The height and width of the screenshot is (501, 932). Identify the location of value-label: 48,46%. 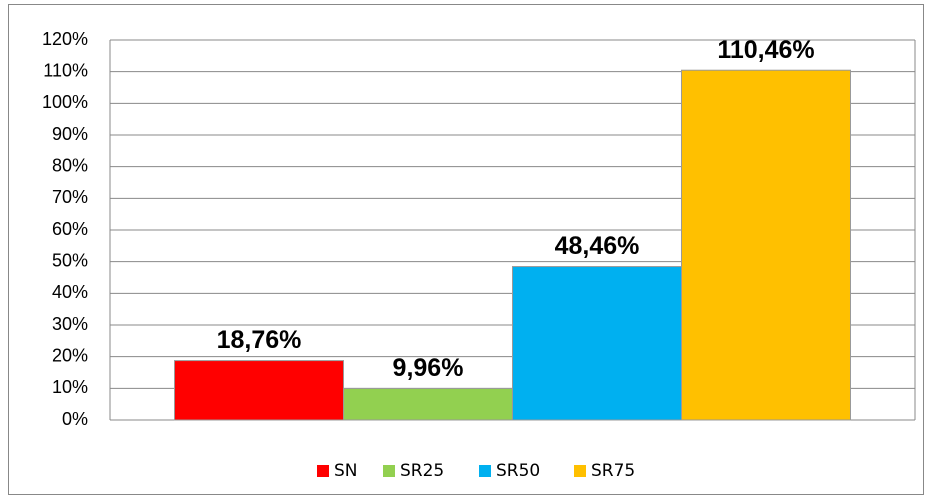
(597, 246).